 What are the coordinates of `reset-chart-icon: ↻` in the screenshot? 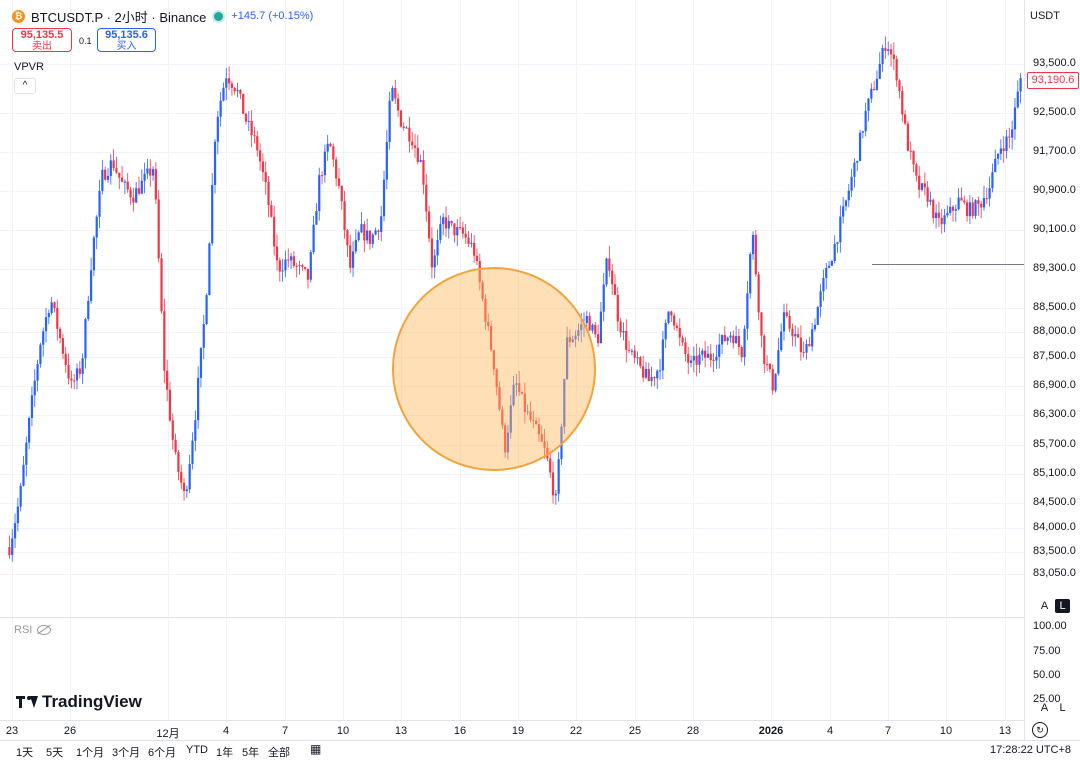 It's located at (1040, 730).